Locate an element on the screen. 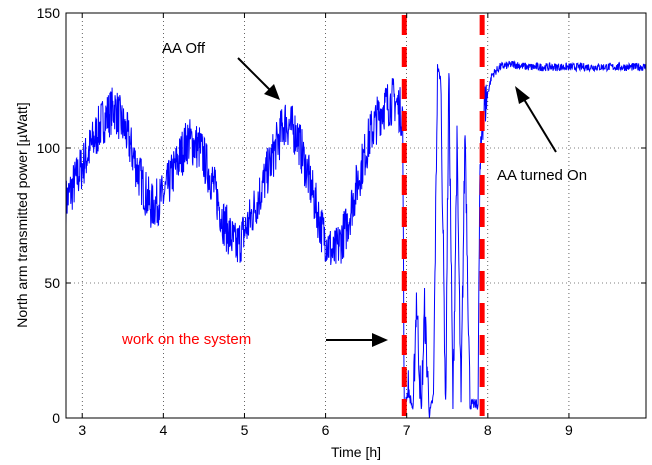 The height and width of the screenshot is (465, 652). annotation-work: work on the system is located at coordinates (254, 339).